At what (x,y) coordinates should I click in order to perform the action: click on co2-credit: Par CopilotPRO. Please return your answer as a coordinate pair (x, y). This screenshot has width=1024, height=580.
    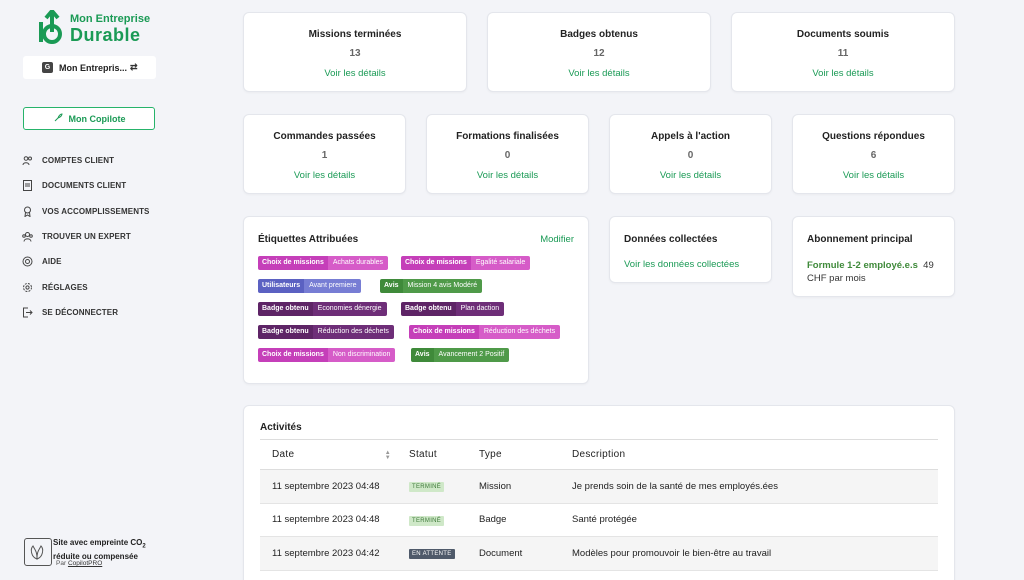
    Looking at the image, I should click on (79, 563).